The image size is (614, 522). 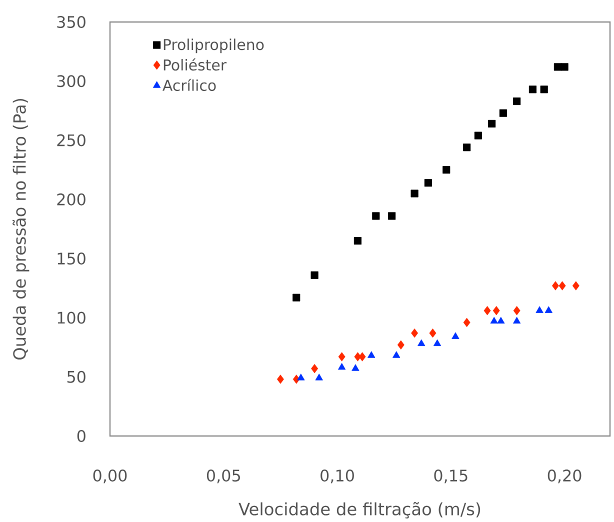 I want to click on x-tick-label: 0,10, so click(x=337, y=477).